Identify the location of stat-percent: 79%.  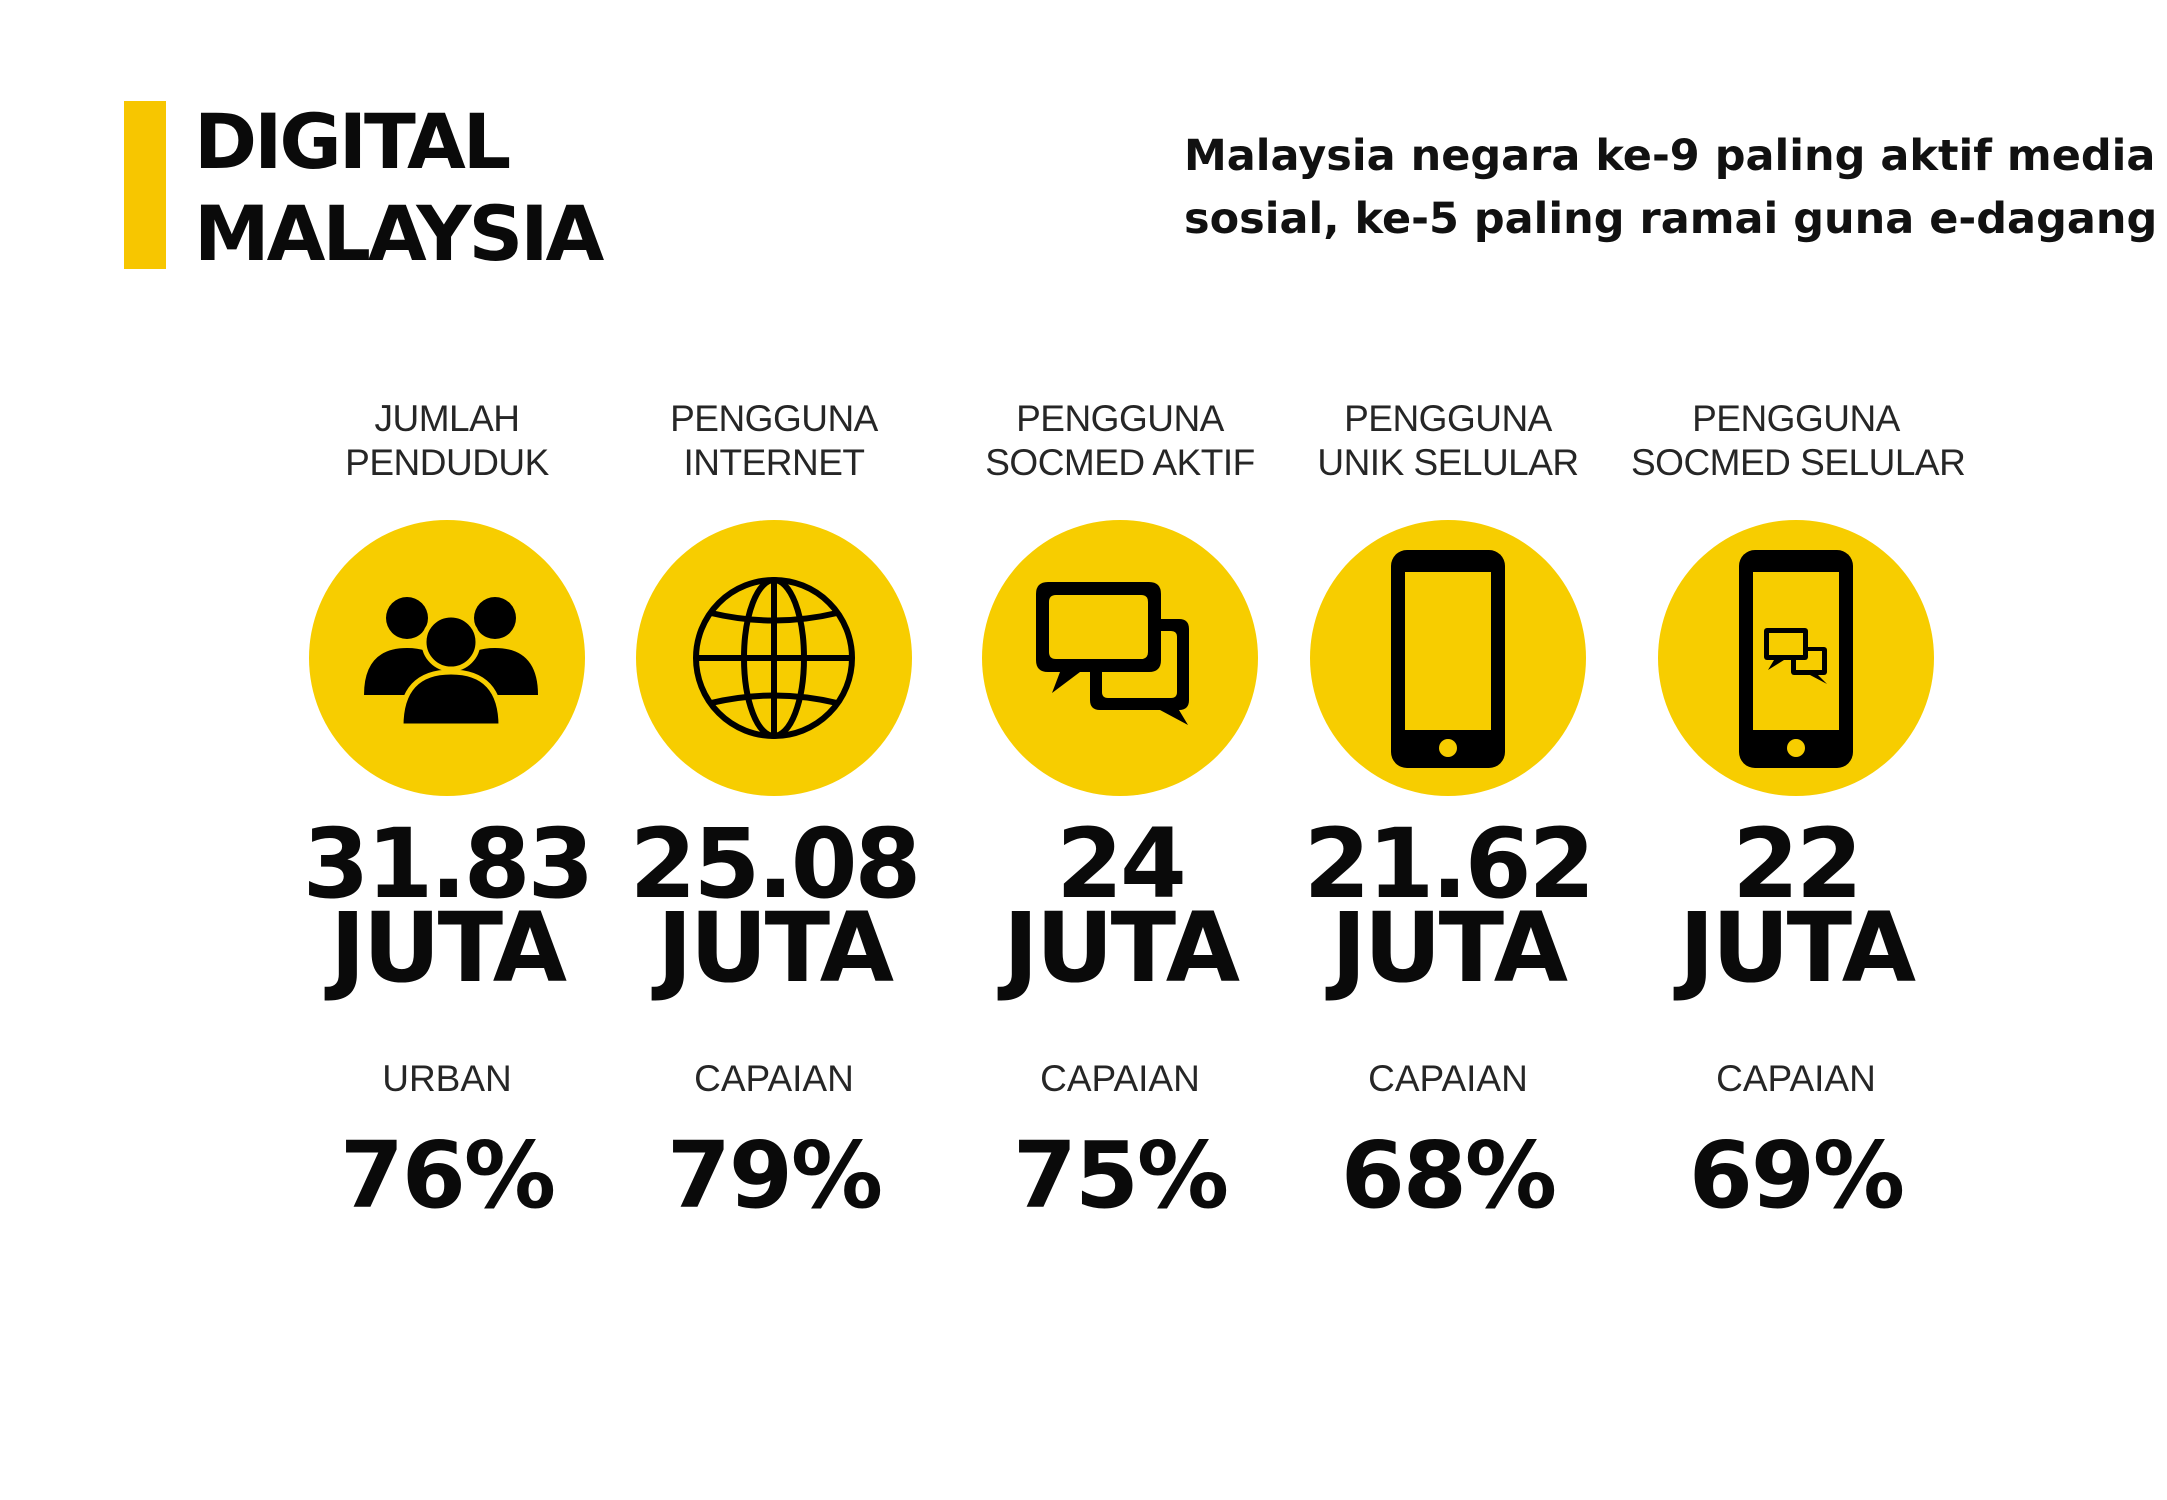
(774, 1175).